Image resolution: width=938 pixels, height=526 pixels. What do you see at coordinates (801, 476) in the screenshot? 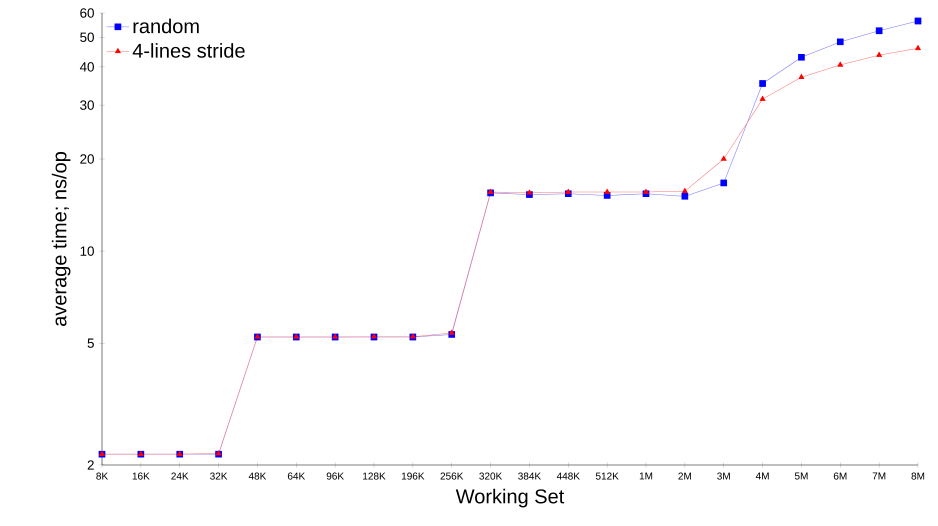
I see `x-tick-label: 5M` at bounding box center [801, 476].